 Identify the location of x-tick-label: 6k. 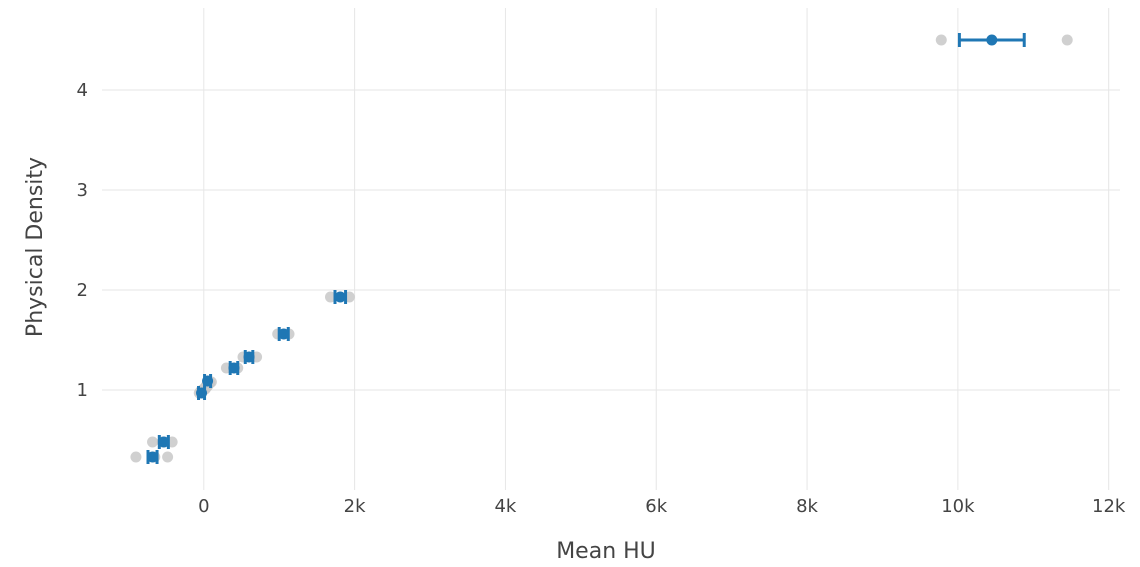
(656, 506).